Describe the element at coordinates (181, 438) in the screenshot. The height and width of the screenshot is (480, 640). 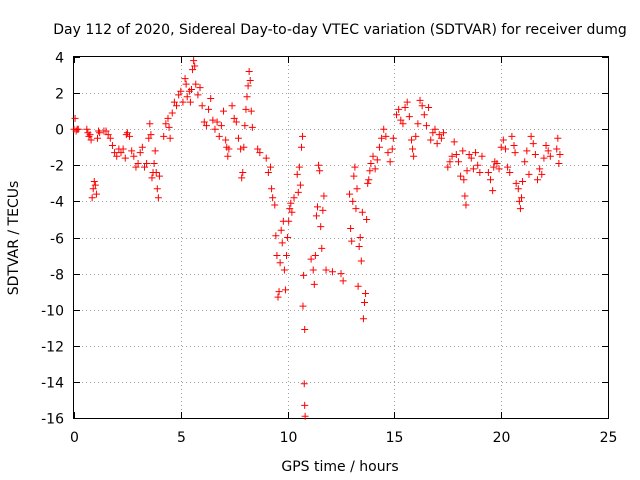
I see `x-tick-label: 5` at that location.